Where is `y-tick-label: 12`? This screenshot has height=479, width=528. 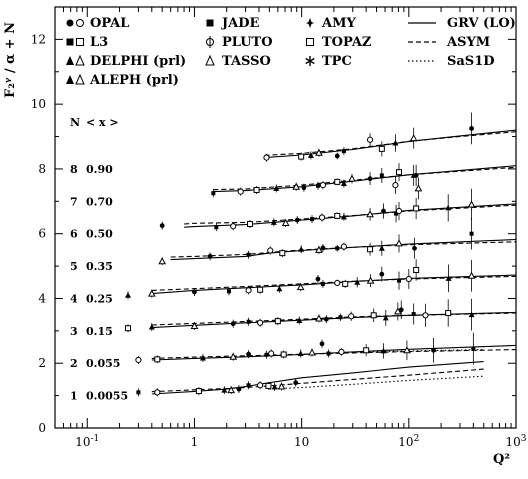 y-tick-label: 12 is located at coordinates (38, 39).